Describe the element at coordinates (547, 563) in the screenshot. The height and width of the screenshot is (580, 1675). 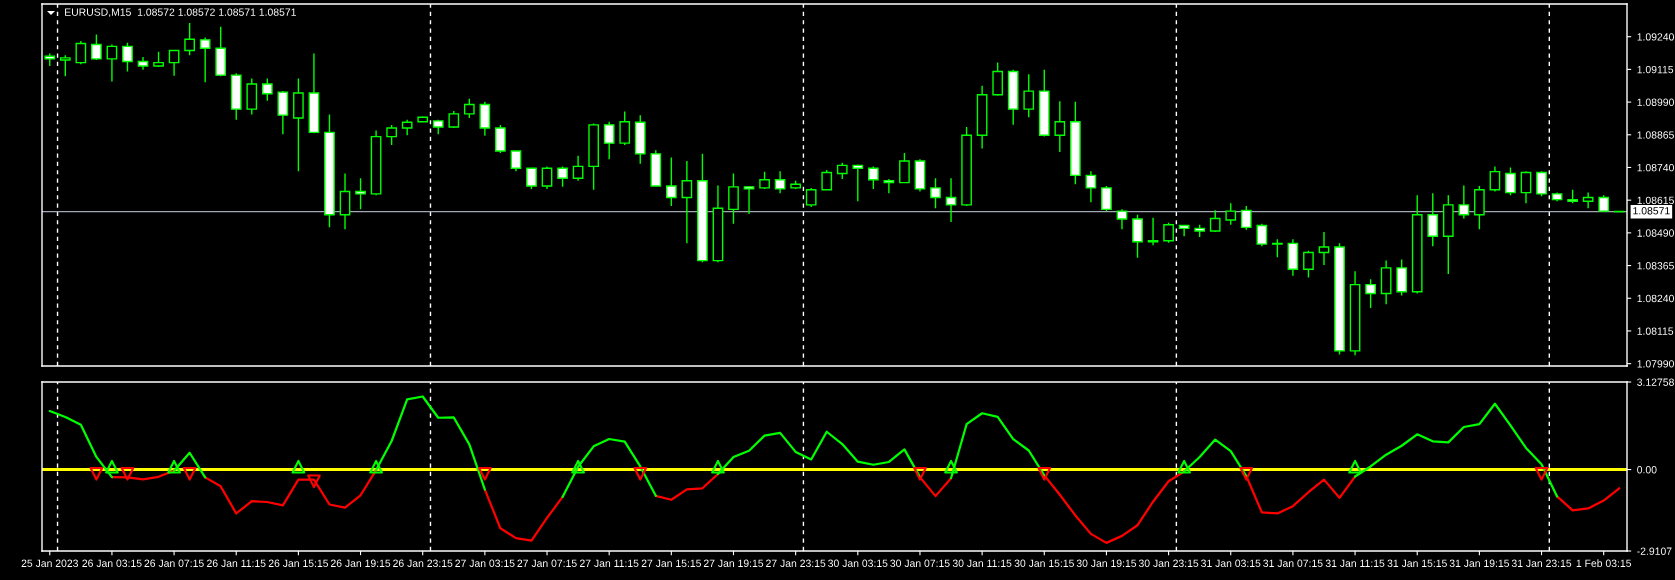
I see `x-tick-label: 27 Jan 07:15` at that location.